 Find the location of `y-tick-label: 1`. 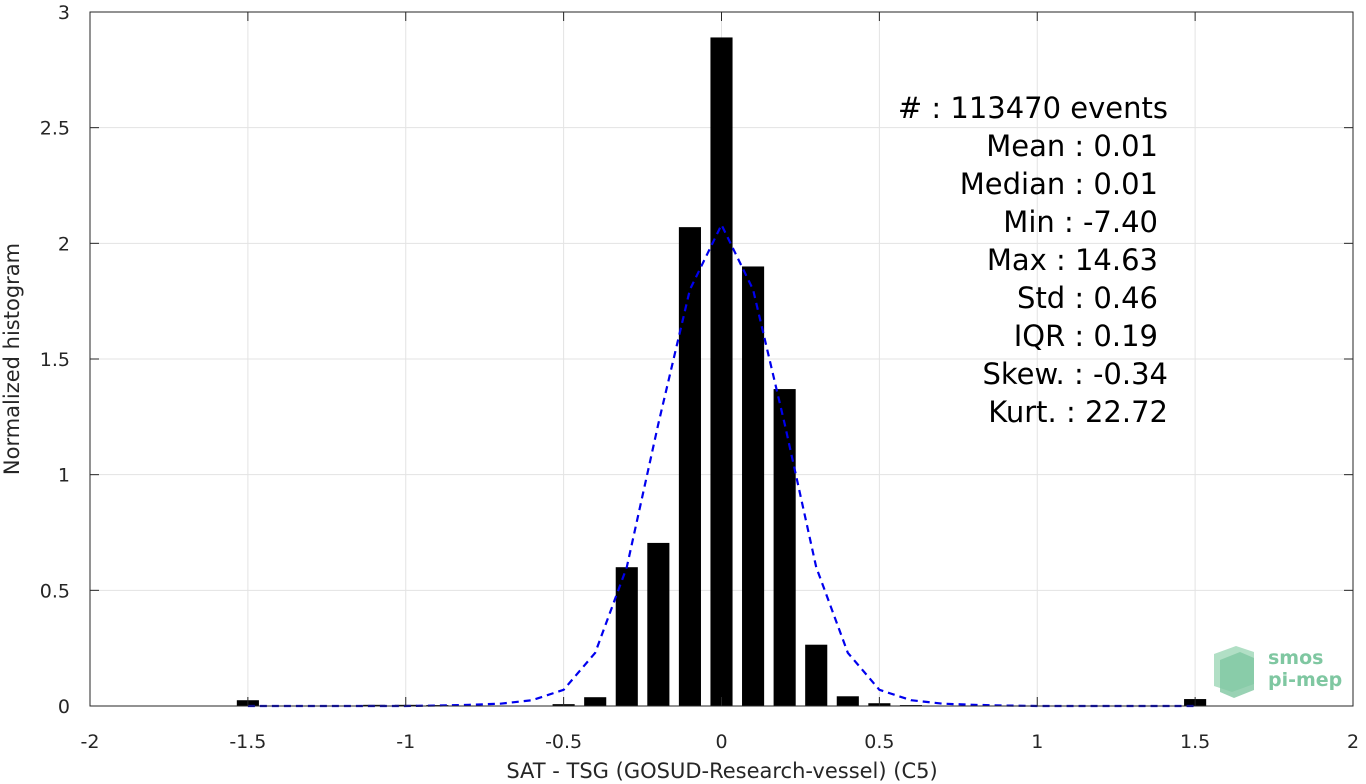

y-tick-label: 1 is located at coordinates (64, 476).